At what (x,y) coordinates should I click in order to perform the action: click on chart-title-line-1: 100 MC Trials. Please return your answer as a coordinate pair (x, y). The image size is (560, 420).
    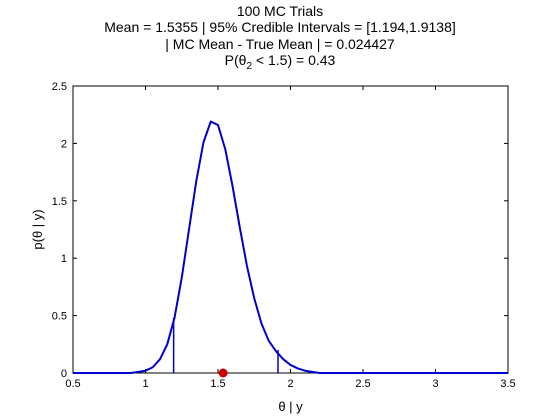
    Looking at the image, I should click on (280, 11).